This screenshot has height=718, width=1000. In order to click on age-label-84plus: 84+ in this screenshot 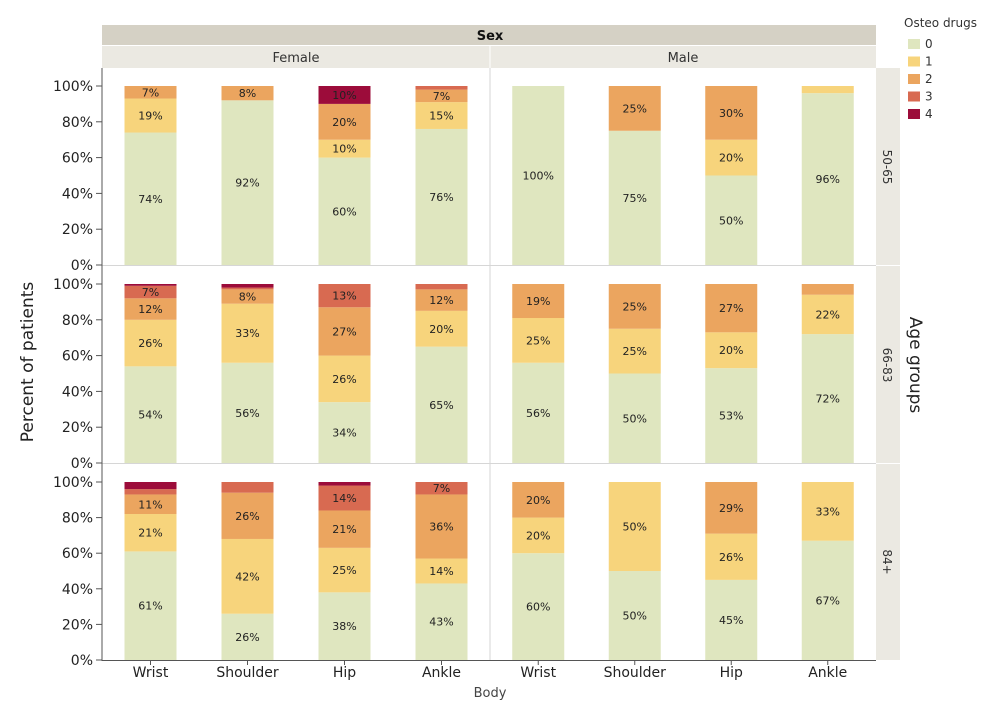, I will do `click(887, 561)`.